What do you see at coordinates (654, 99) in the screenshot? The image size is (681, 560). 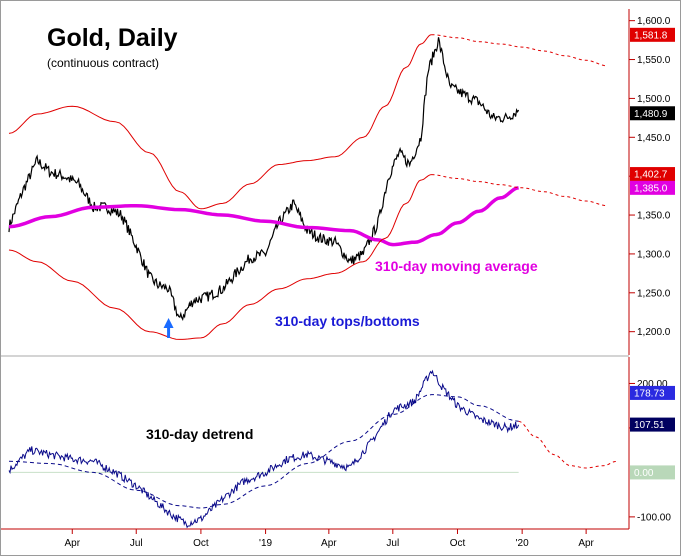 I see `price-y-tick-label: 1,500.0` at bounding box center [654, 99].